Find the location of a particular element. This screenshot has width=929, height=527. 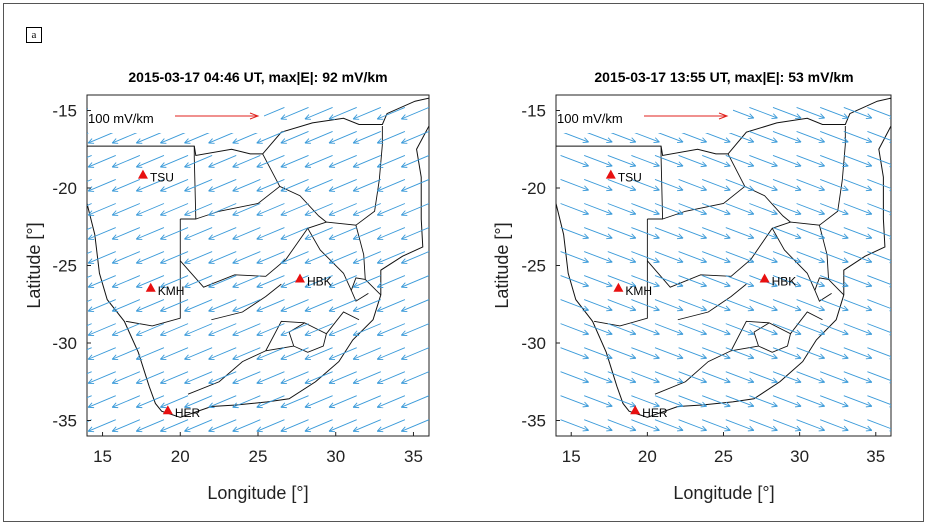

chart-title: 2015-03-17 04:46 UT, max|E|: 92 mV/km is located at coordinates (257, 77).